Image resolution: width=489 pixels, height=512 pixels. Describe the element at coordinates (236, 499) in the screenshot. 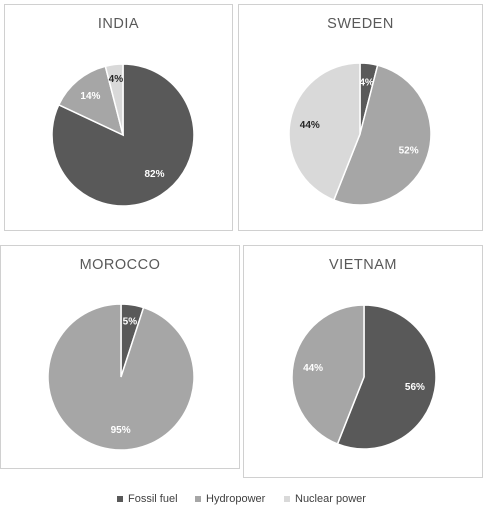

I see `legend-label: Hydropower` at that location.